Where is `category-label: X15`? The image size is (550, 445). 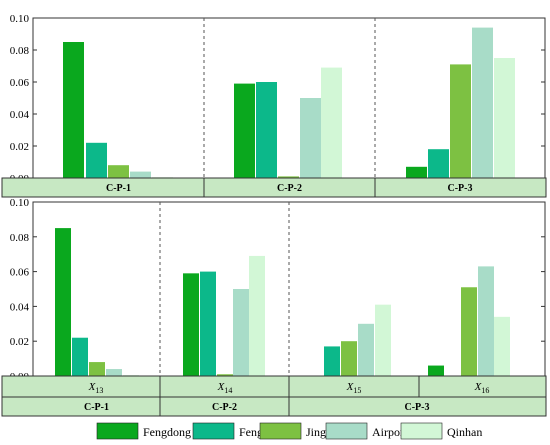 category-label: X15 is located at coordinates (354, 388).